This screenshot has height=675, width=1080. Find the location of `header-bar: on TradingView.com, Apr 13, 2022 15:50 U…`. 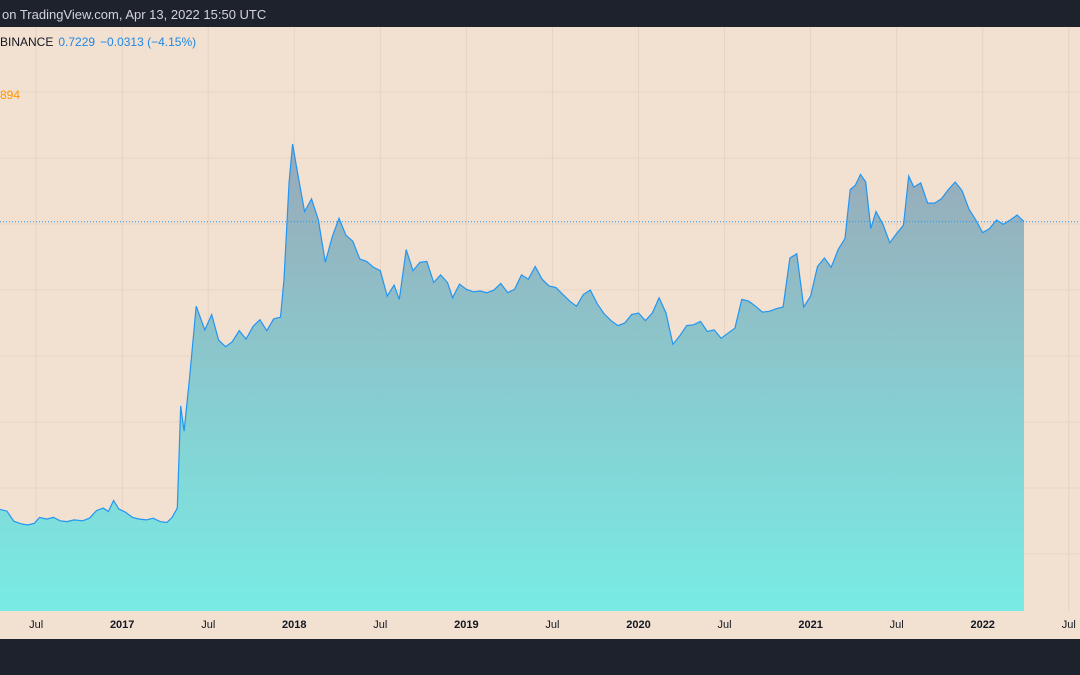

header-bar: on TradingView.com, Apr 13, 2022 15:50 U… is located at coordinates (540, 13).